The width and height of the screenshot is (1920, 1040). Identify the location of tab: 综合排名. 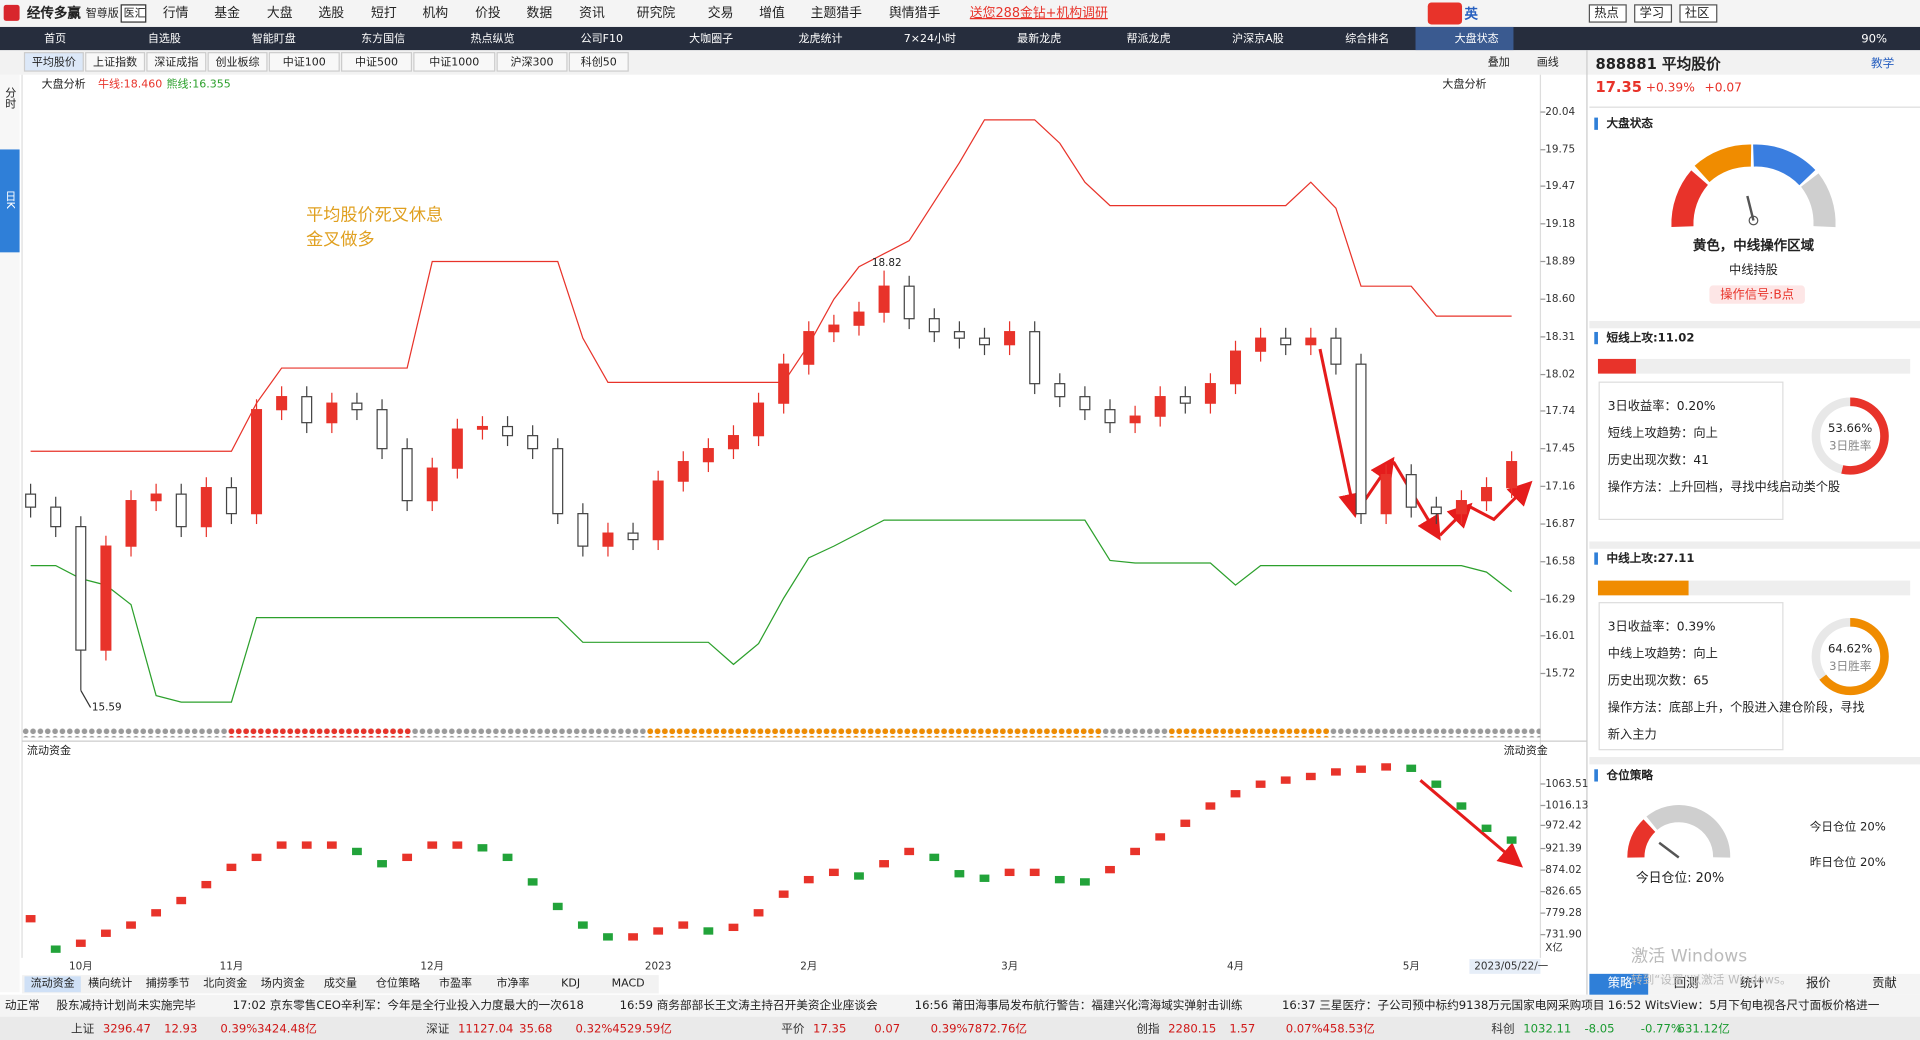
(1367, 38).